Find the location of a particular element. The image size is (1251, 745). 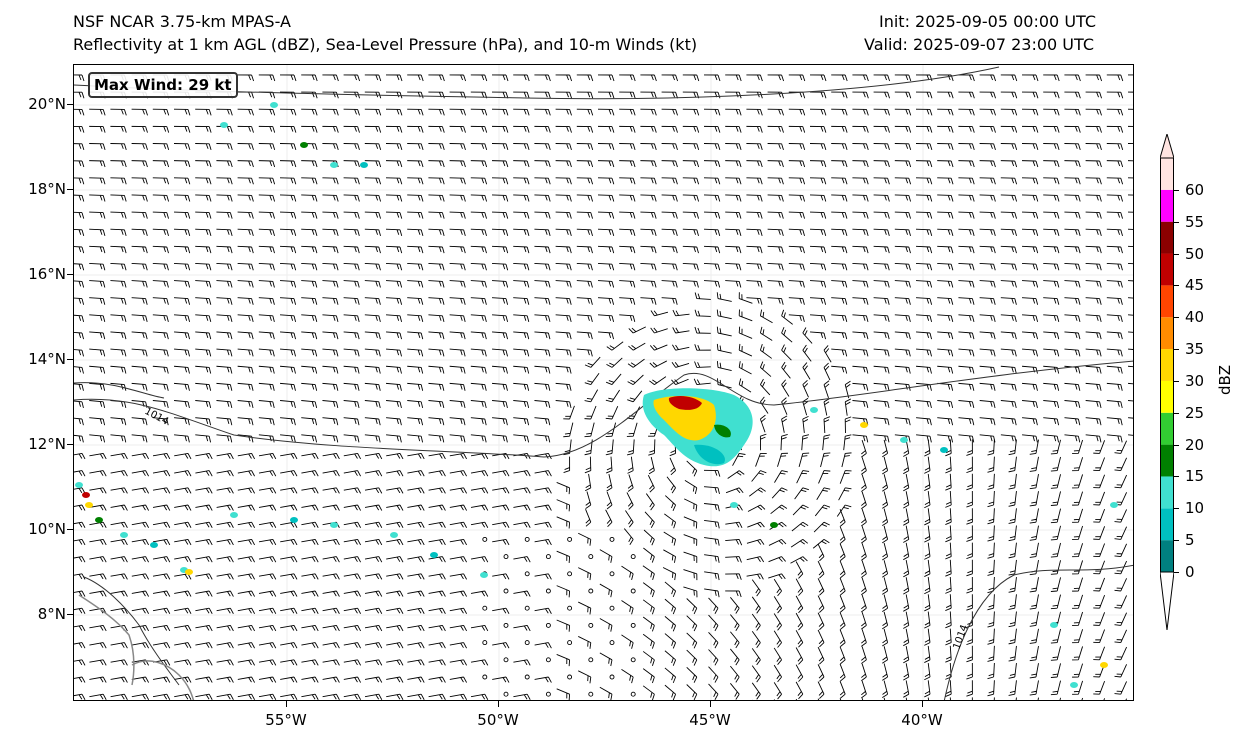

reflectivity-cell is located at coordinates (189, 572).